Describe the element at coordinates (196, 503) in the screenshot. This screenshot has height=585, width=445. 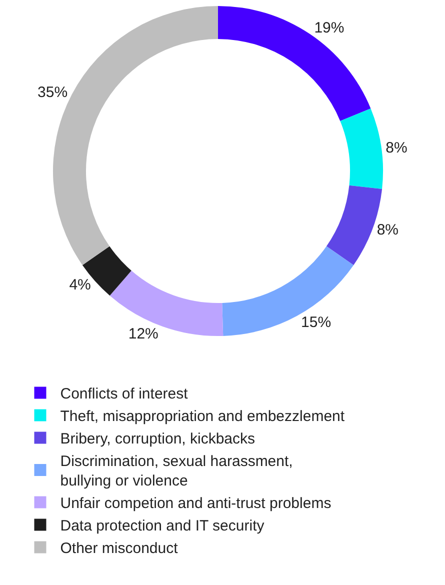
I see `legend-label: Unfair competion and anti-trust problems` at that location.